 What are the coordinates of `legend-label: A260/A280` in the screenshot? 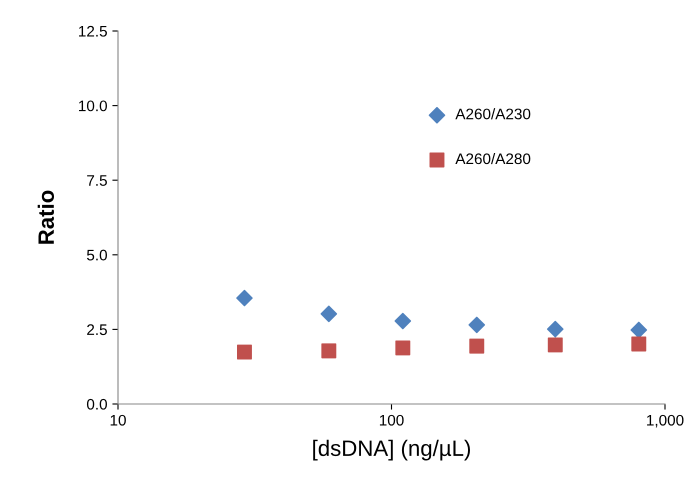 It's located at (492, 158).